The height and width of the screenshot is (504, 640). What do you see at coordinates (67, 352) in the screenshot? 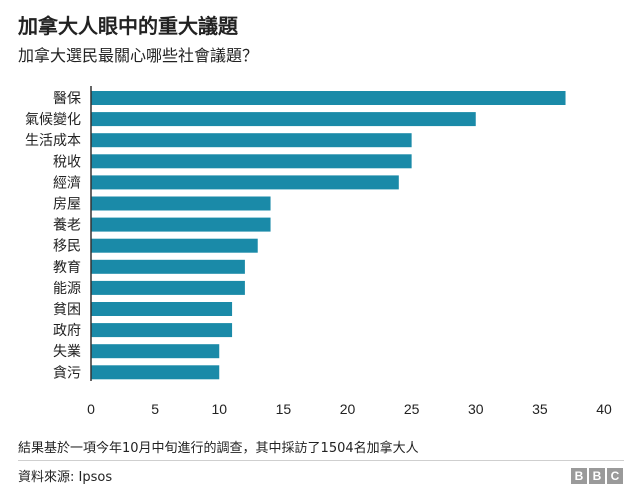
I see `category-label: 失業` at bounding box center [67, 352].